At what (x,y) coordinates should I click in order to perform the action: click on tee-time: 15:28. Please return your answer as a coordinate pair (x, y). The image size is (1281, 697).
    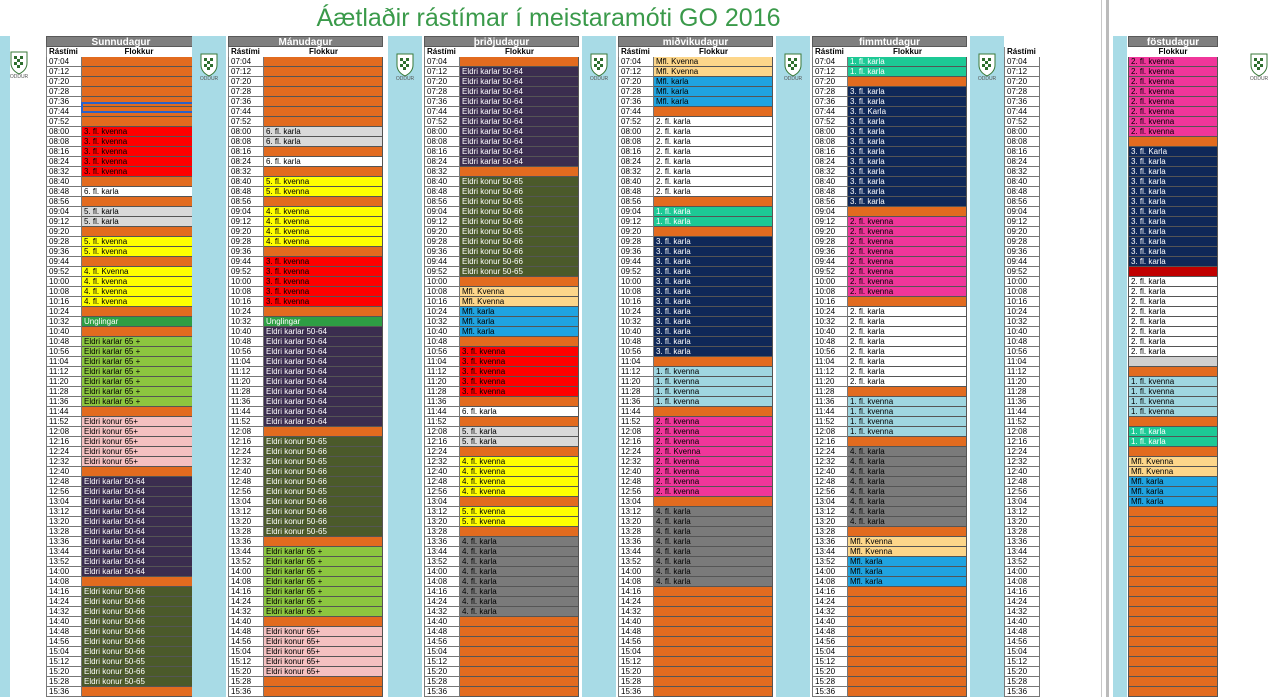
    Looking at the image, I should click on (64, 682).